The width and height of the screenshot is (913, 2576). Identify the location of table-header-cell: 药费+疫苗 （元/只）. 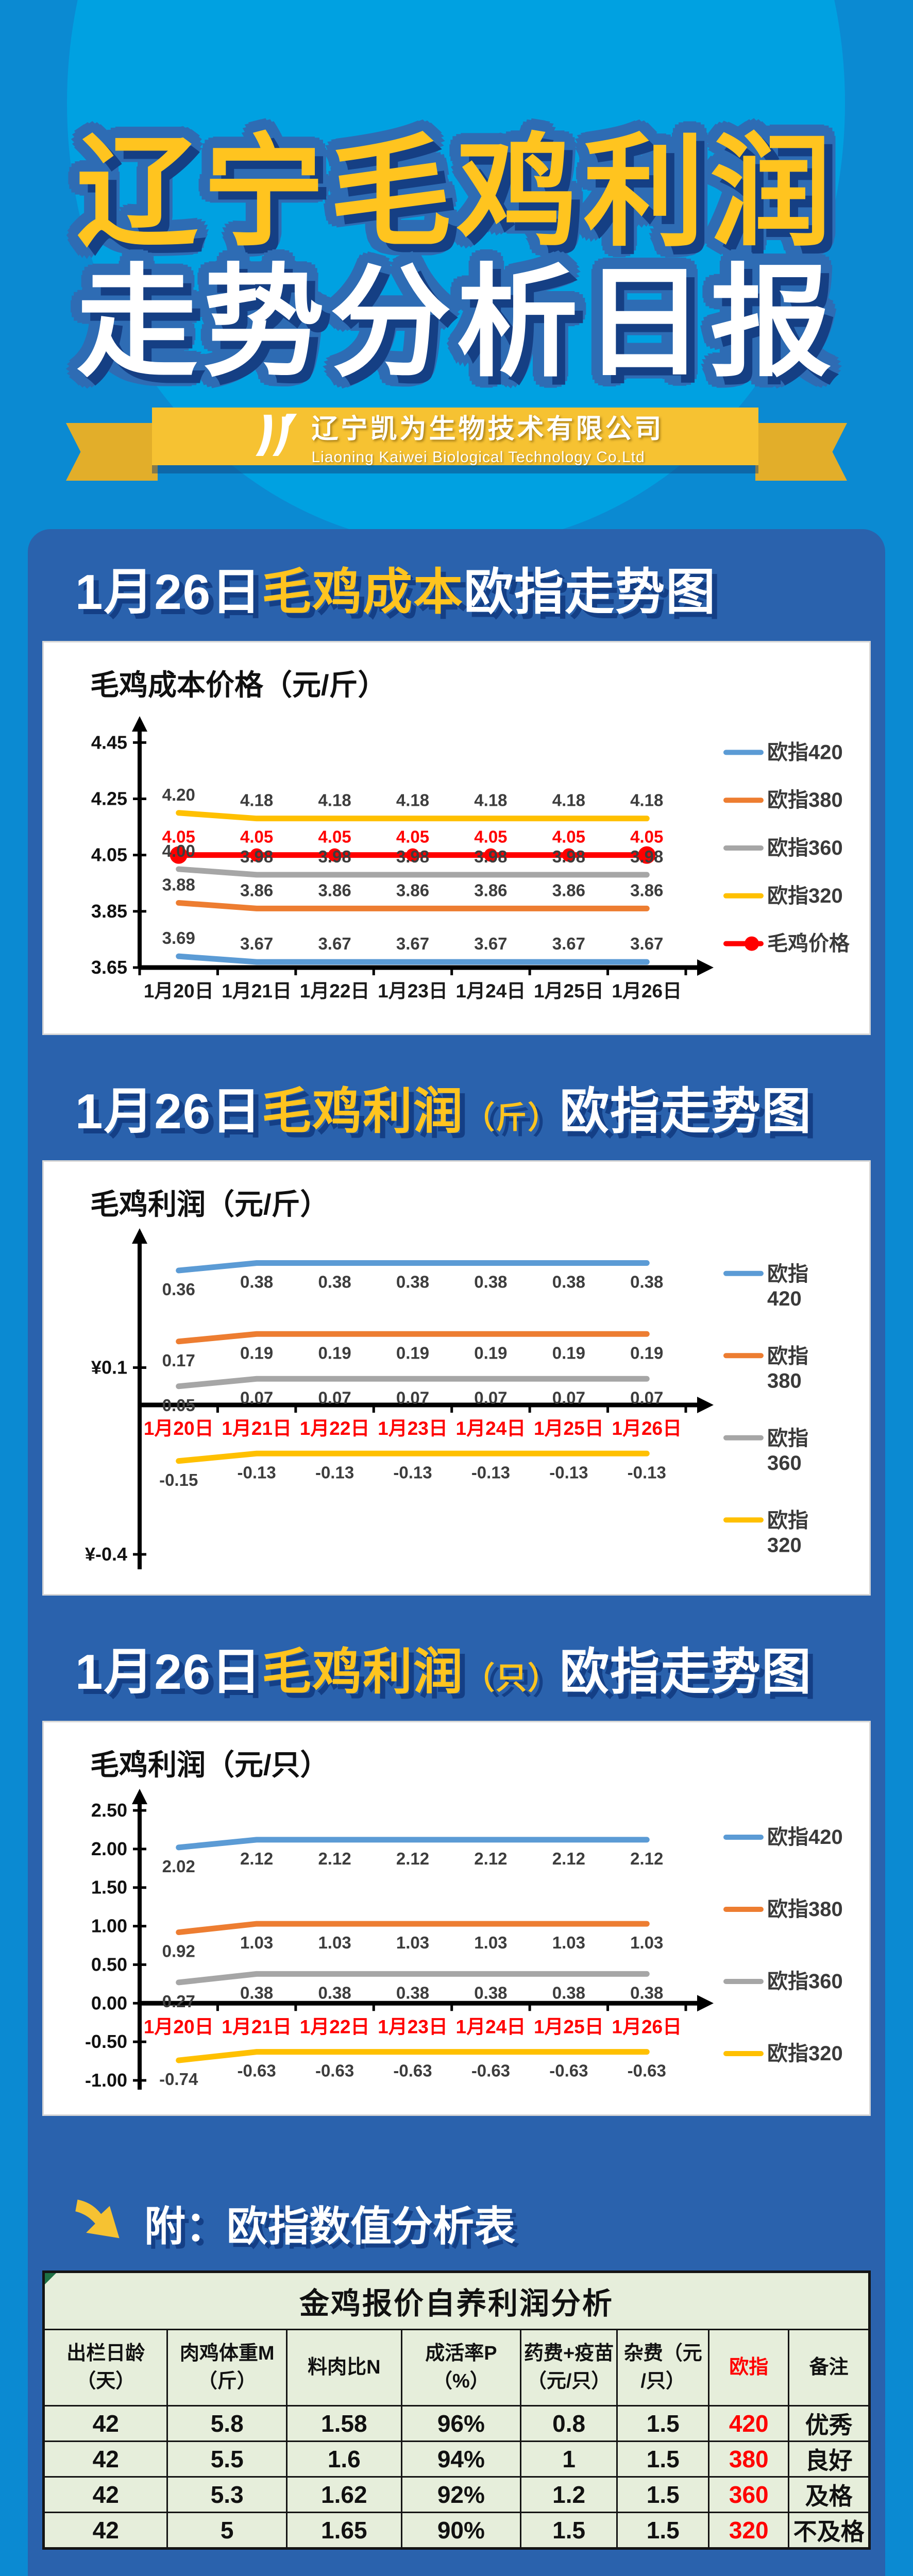
(569, 2368).